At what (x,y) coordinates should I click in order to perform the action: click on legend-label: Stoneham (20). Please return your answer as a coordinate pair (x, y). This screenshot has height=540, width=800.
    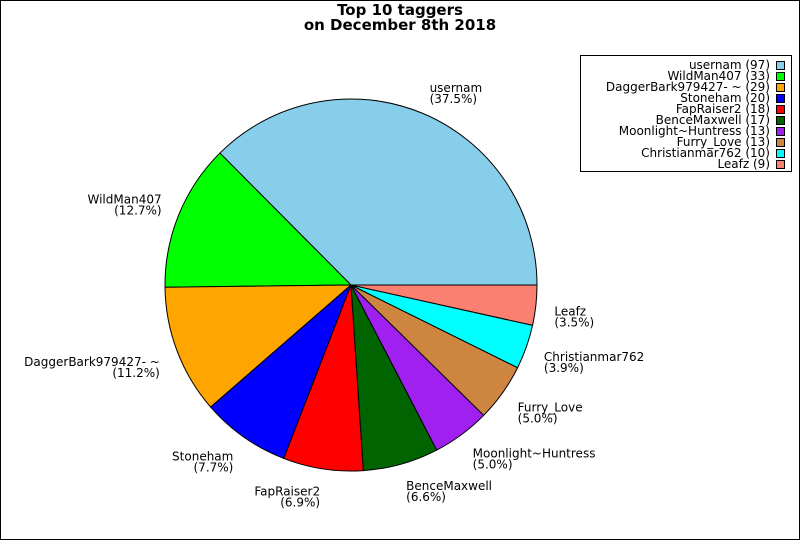
    Looking at the image, I should click on (725, 98).